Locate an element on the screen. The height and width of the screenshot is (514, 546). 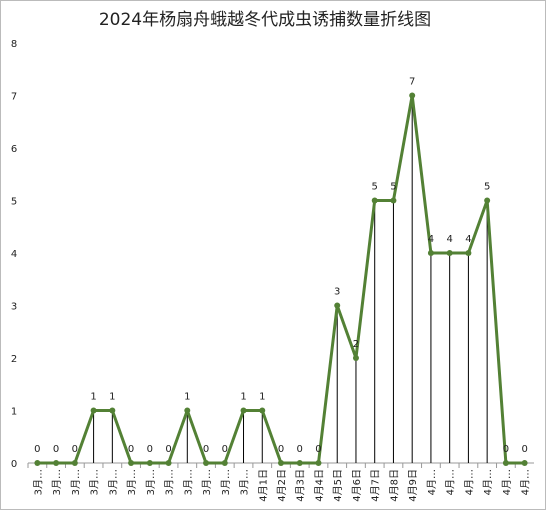
y-tick-label: 1 is located at coordinates (14, 412).